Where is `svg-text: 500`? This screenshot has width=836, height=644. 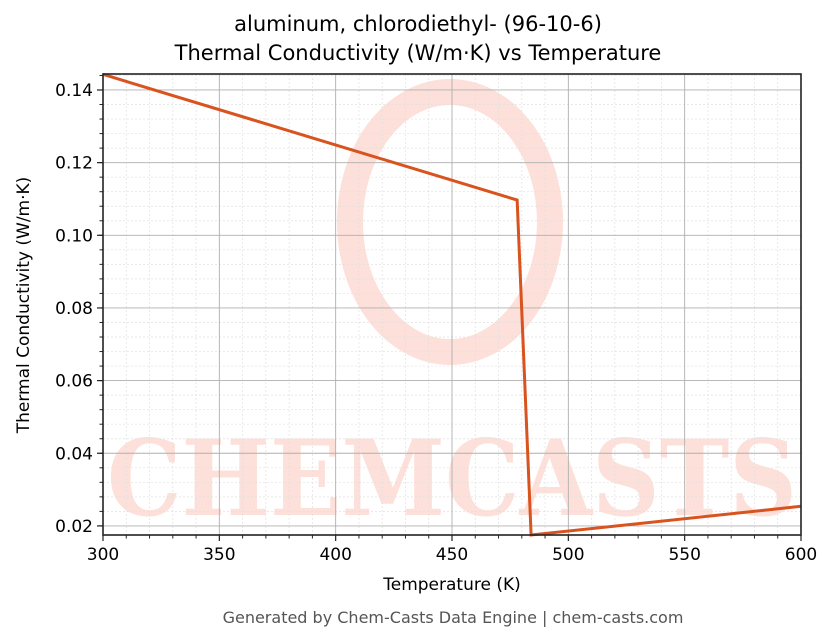 svg-text: 500 is located at coordinates (568, 555).